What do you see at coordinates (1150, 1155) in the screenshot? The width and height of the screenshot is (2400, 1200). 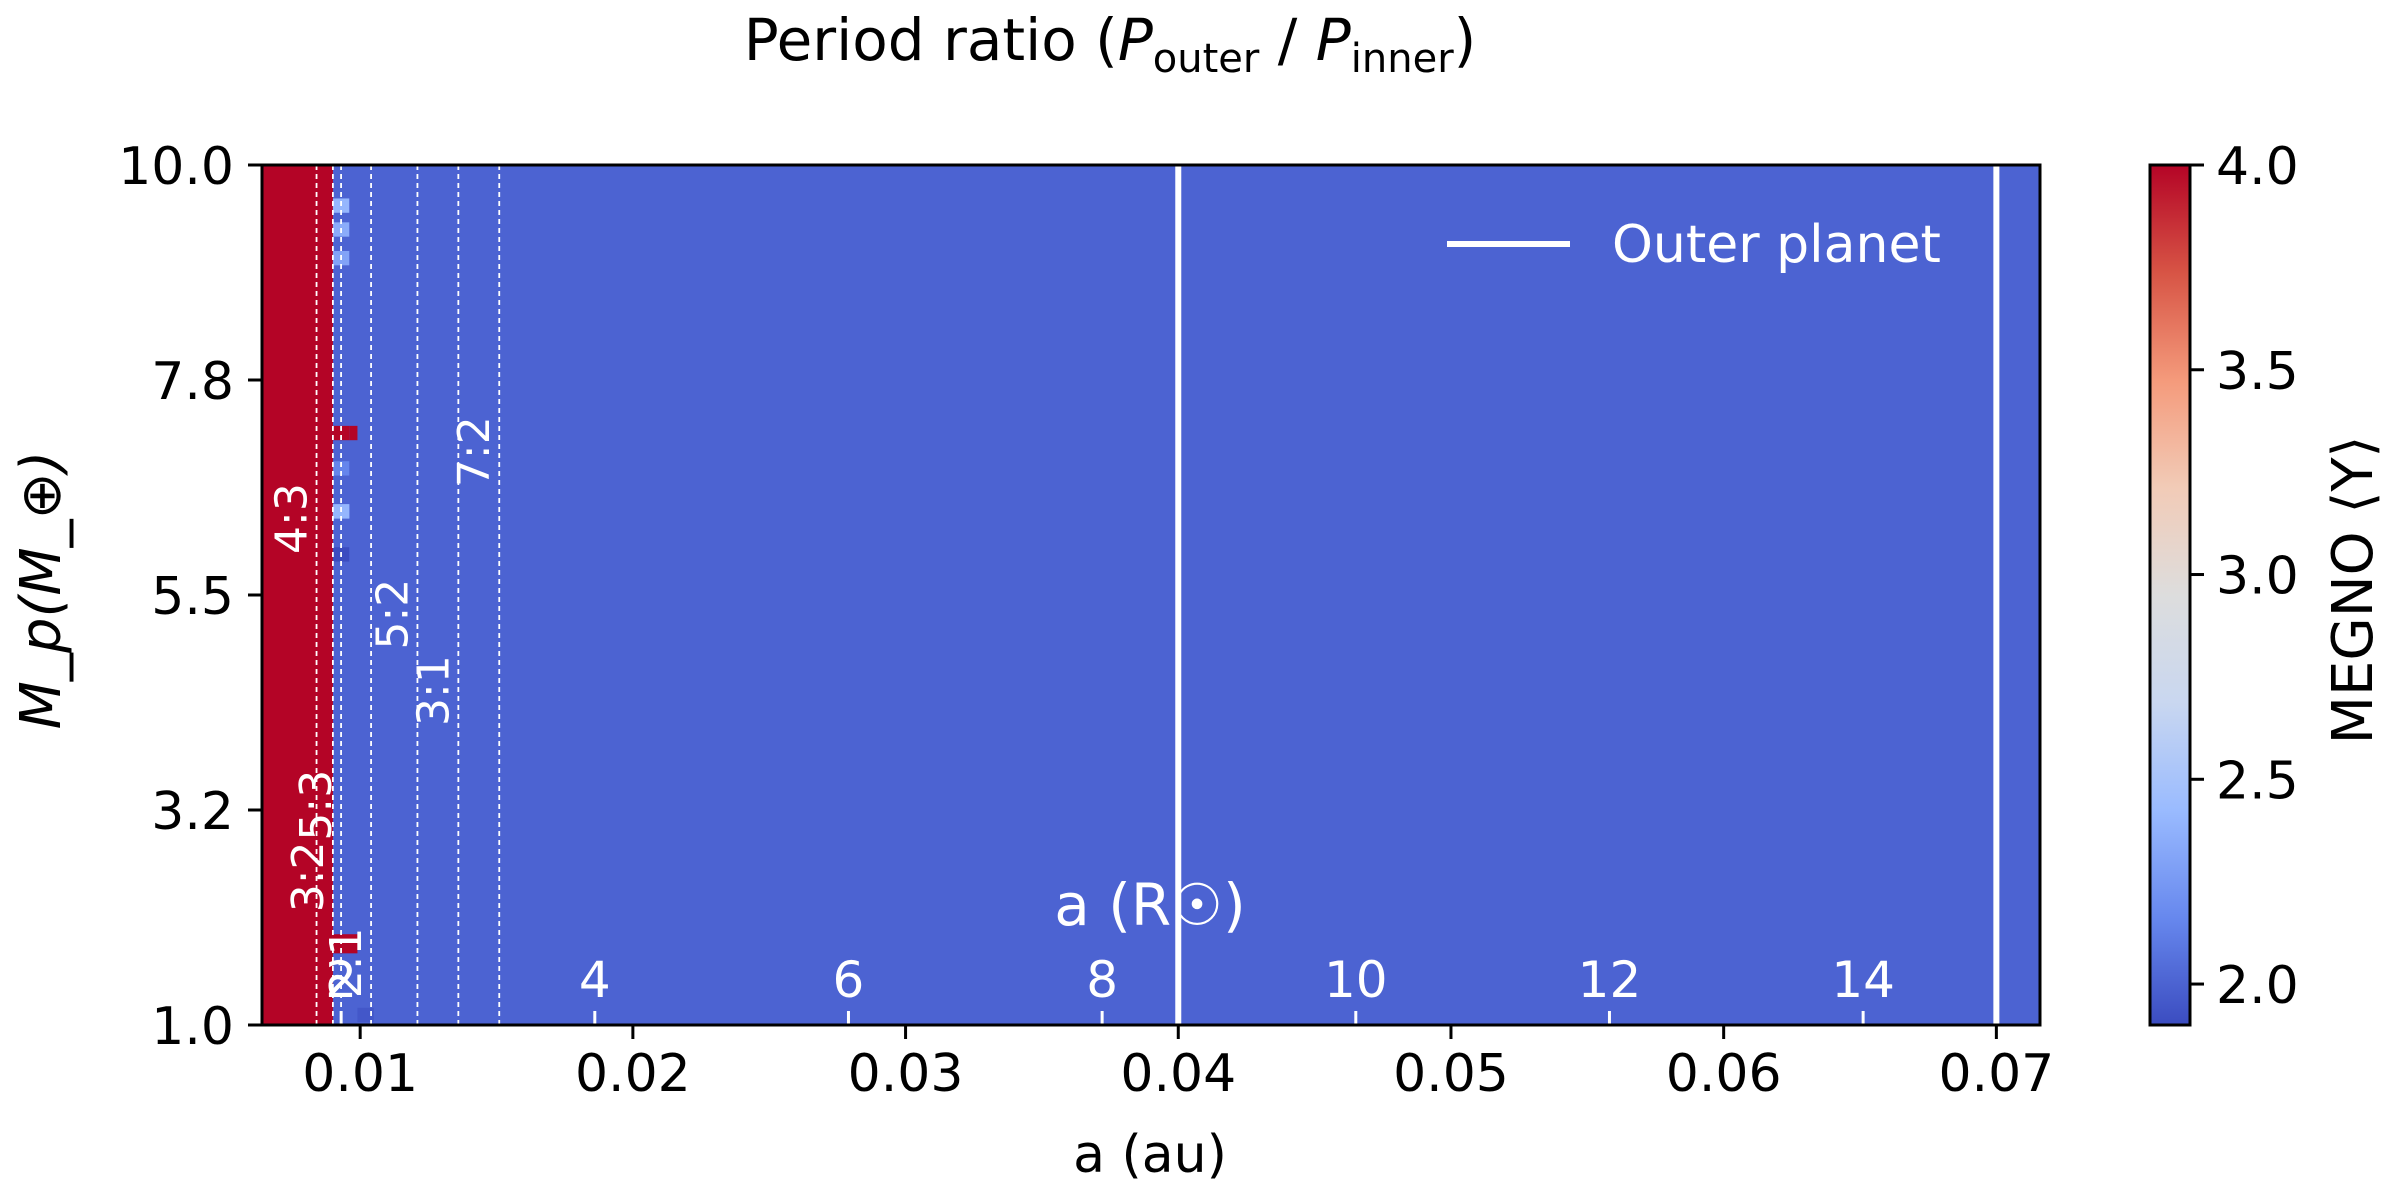 I see `x-axis-label: a (au)` at bounding box center [1150, 1155].